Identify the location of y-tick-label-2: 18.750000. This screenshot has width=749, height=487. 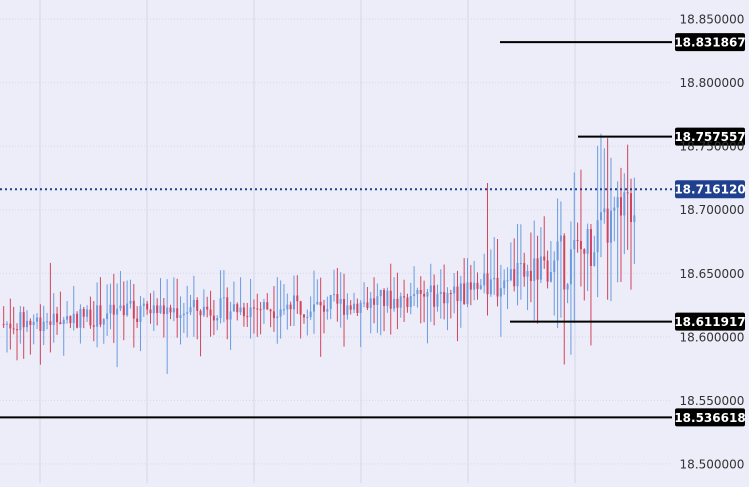
(712, 147).